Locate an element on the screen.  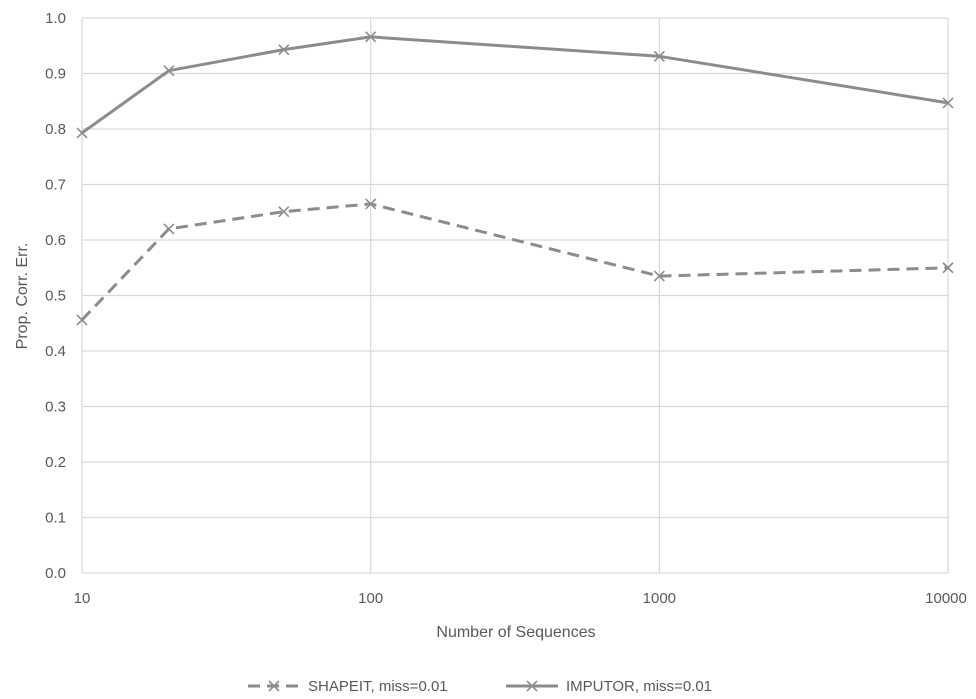
legend-item: SHAPEIT, miss=0.01 is located at coordinates (348, 686).